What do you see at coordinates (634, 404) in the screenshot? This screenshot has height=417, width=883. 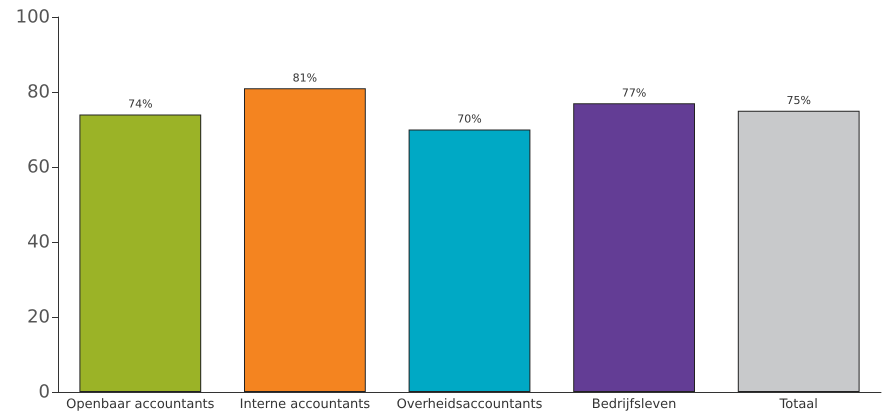 I see `x-tick-label: Bedrijfsleven` at bounding box center [634, 404].